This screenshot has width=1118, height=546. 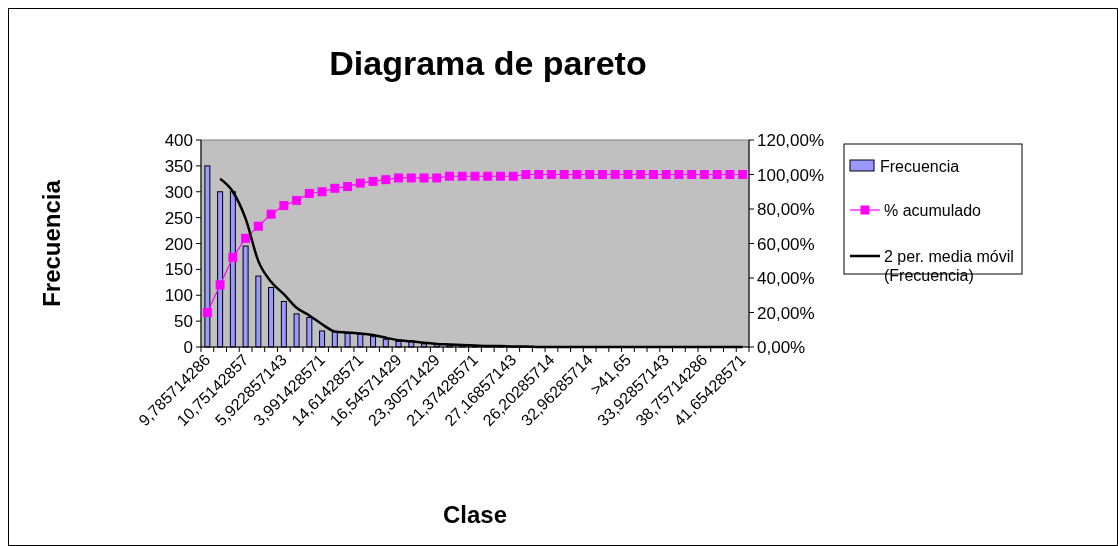 What do you see at coordinates (475, 514) in the screenshot?
I see `x-axis-title: Clase` at bounding box center [475, 514].